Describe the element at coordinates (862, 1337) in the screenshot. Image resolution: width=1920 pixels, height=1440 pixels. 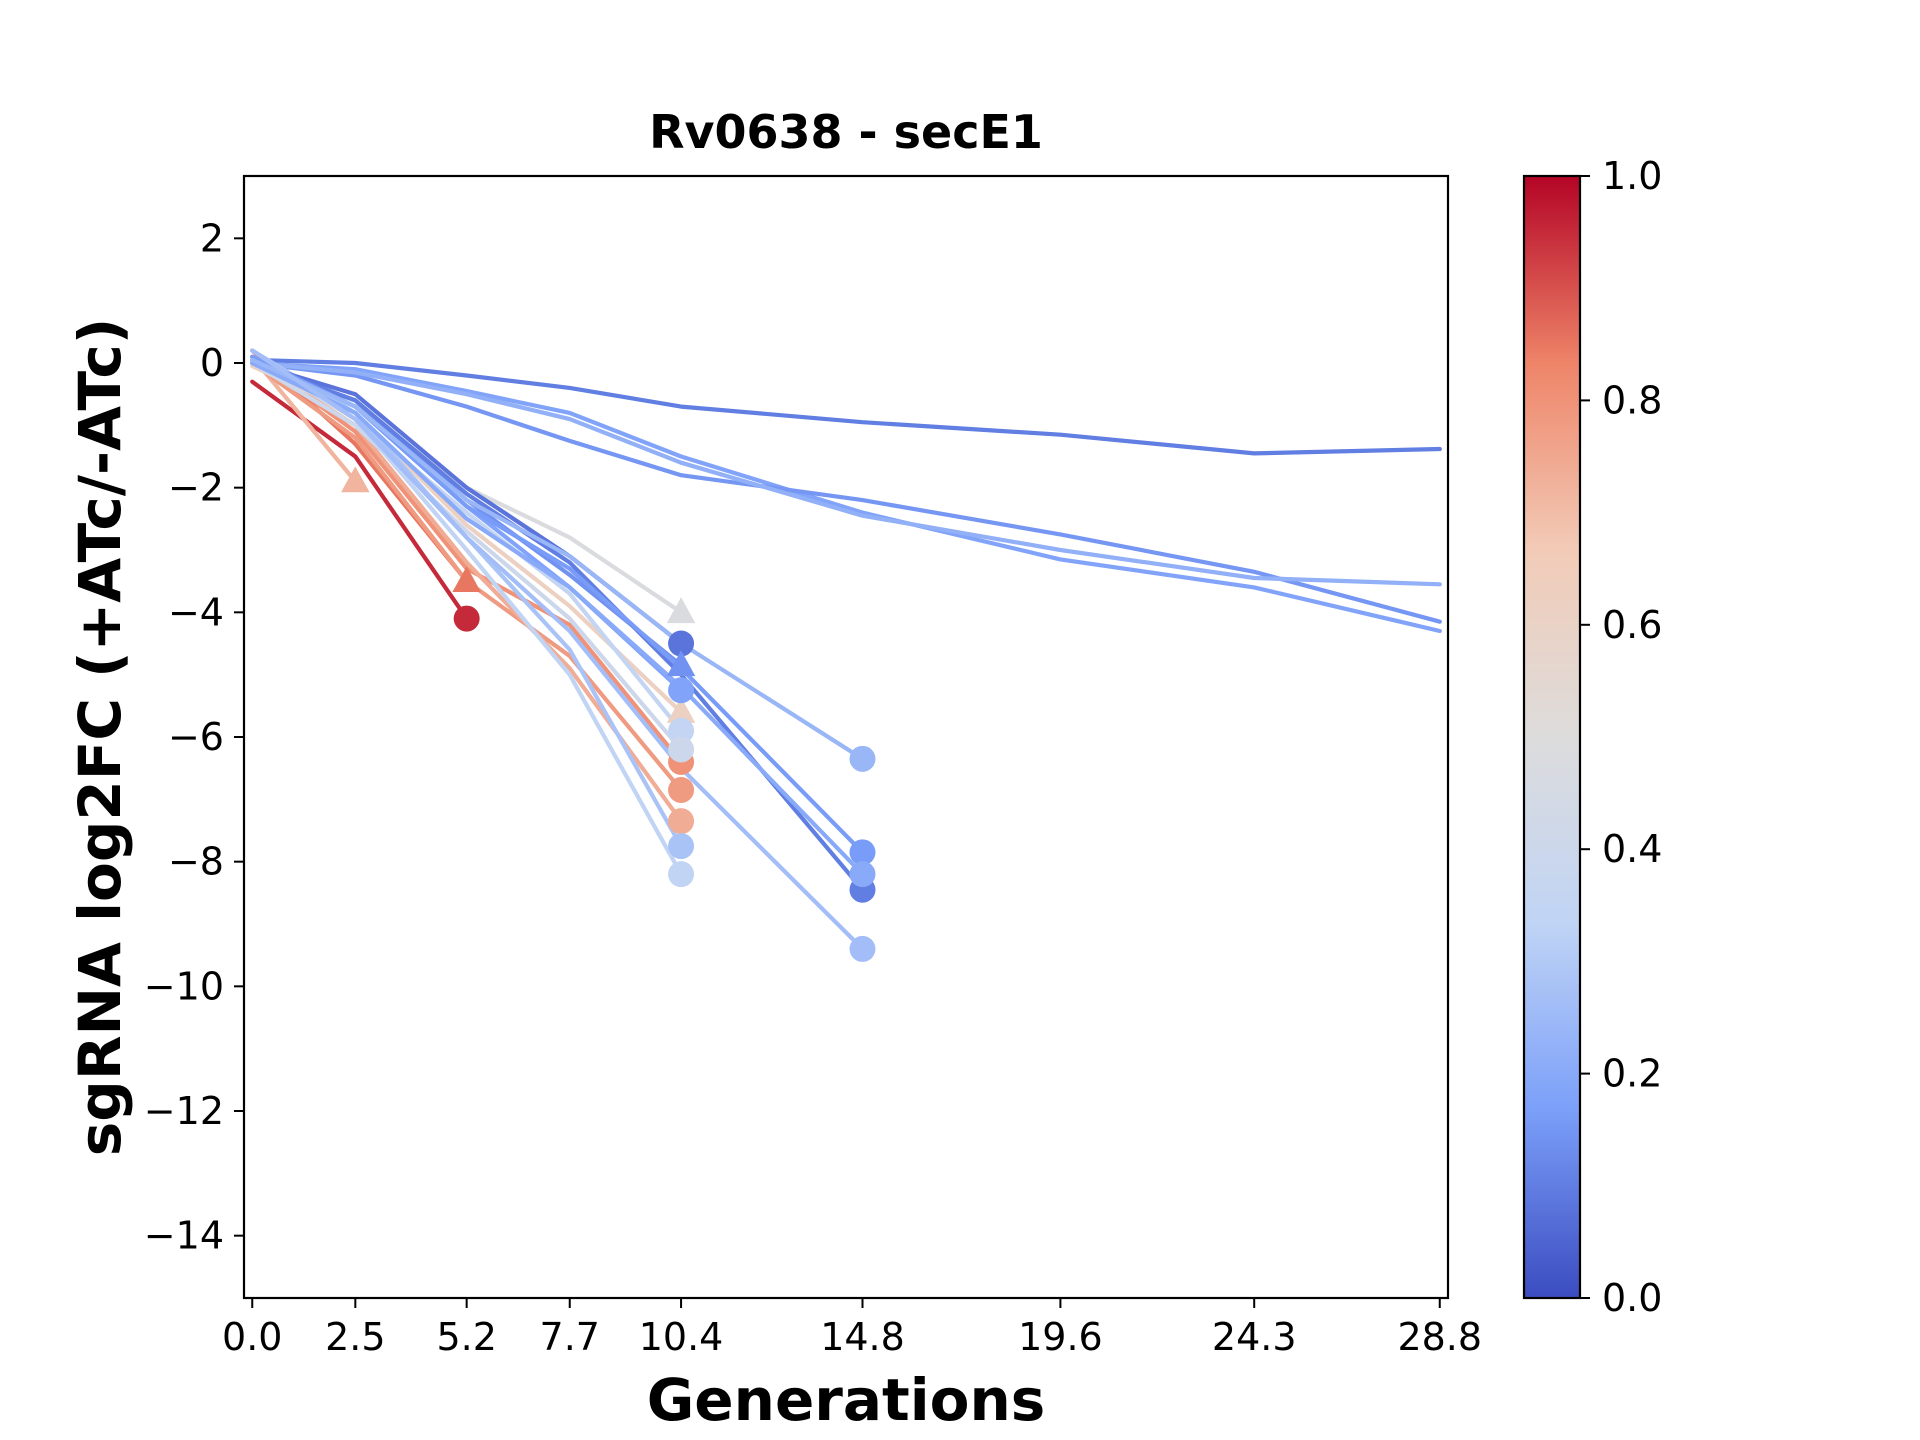
I see `x-tick-label: 14.8` at that location.